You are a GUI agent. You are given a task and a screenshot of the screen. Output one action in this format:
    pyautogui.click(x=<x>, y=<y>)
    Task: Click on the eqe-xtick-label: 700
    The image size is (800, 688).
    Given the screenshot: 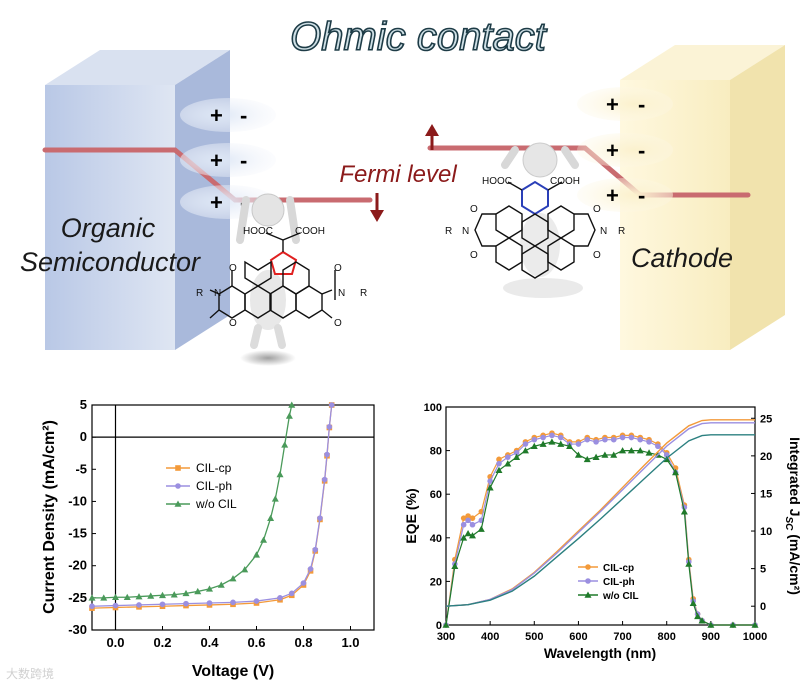 What is the action you would take?
    pyautogui.click(x=622, y=637)
    